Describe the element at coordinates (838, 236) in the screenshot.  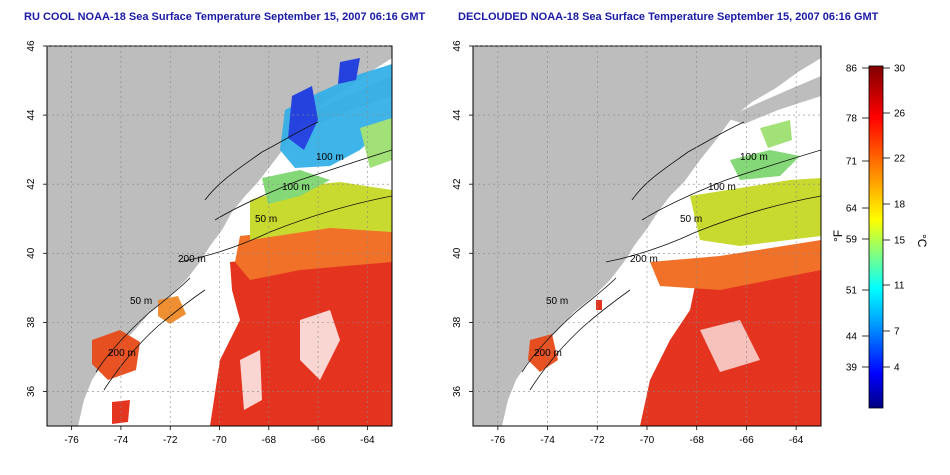
I see `colorbar-fahrenheit-label: °F` at that location.